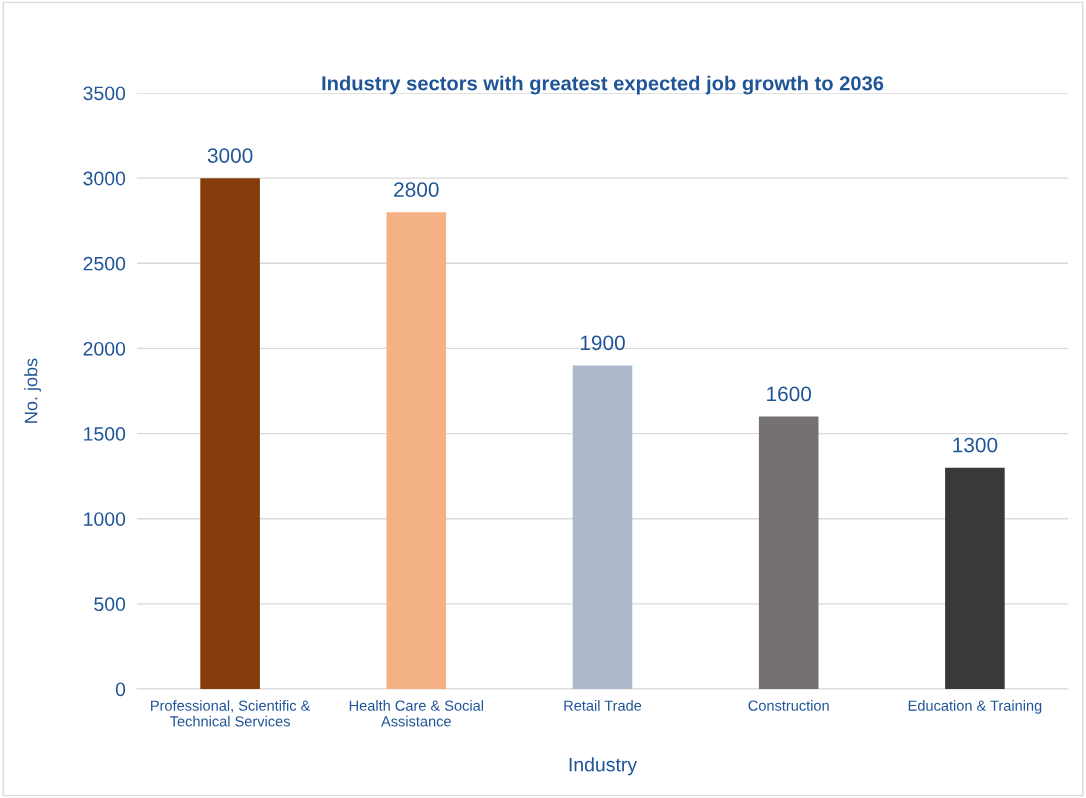  I want to click on x-tick-label: Retail Trade, so click(603, 705).